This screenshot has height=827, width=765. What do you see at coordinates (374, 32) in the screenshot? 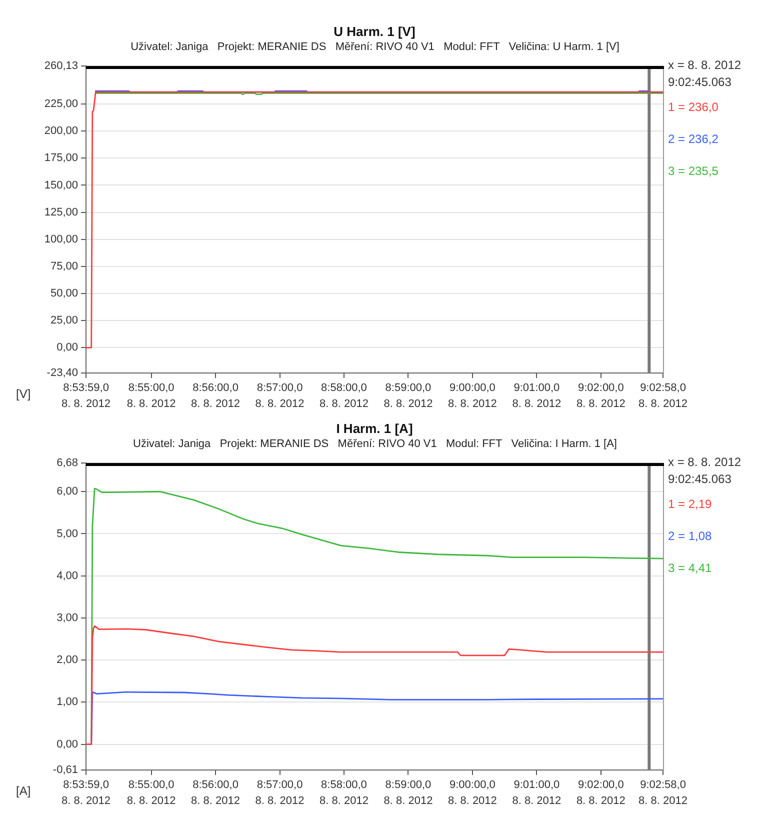
I see `chart-title: U Harm. 1 [V]` at bounding box center [374, 32].